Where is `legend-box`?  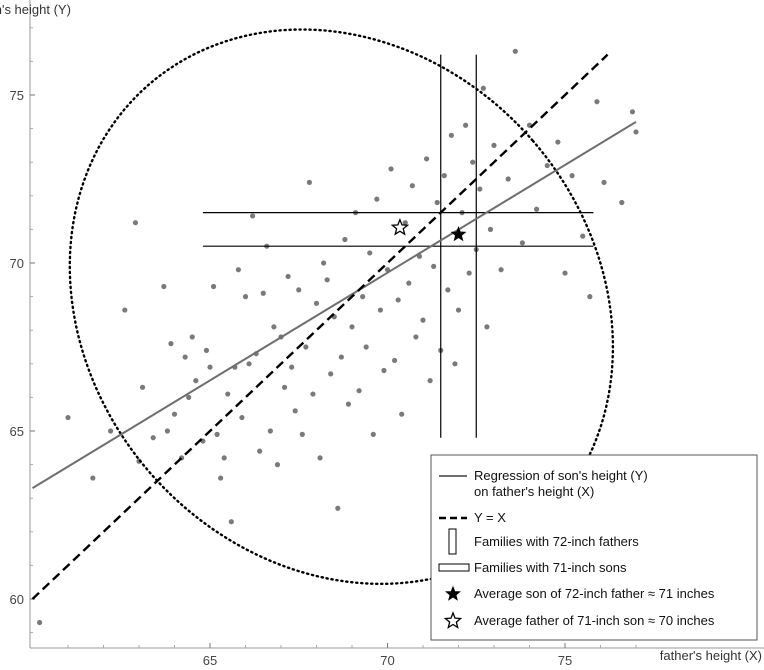 legend-box is located at coordinates (594, 547).